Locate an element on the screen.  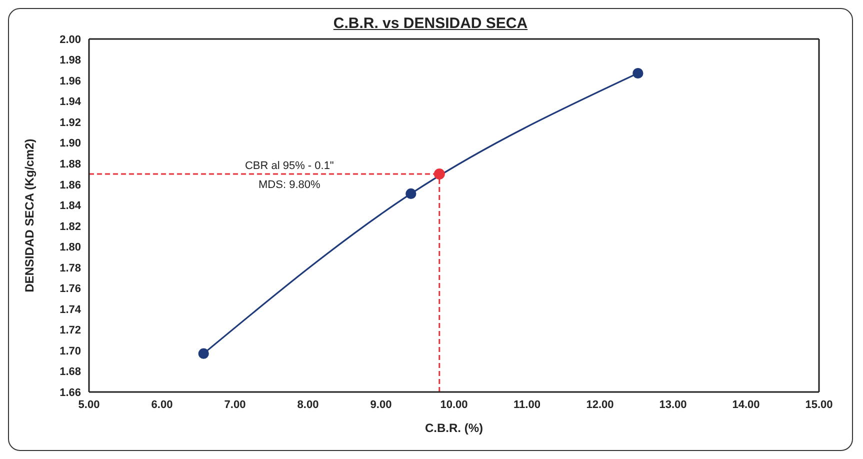
annotation: MDS: 9.80% is located at coordinates (289, 184).